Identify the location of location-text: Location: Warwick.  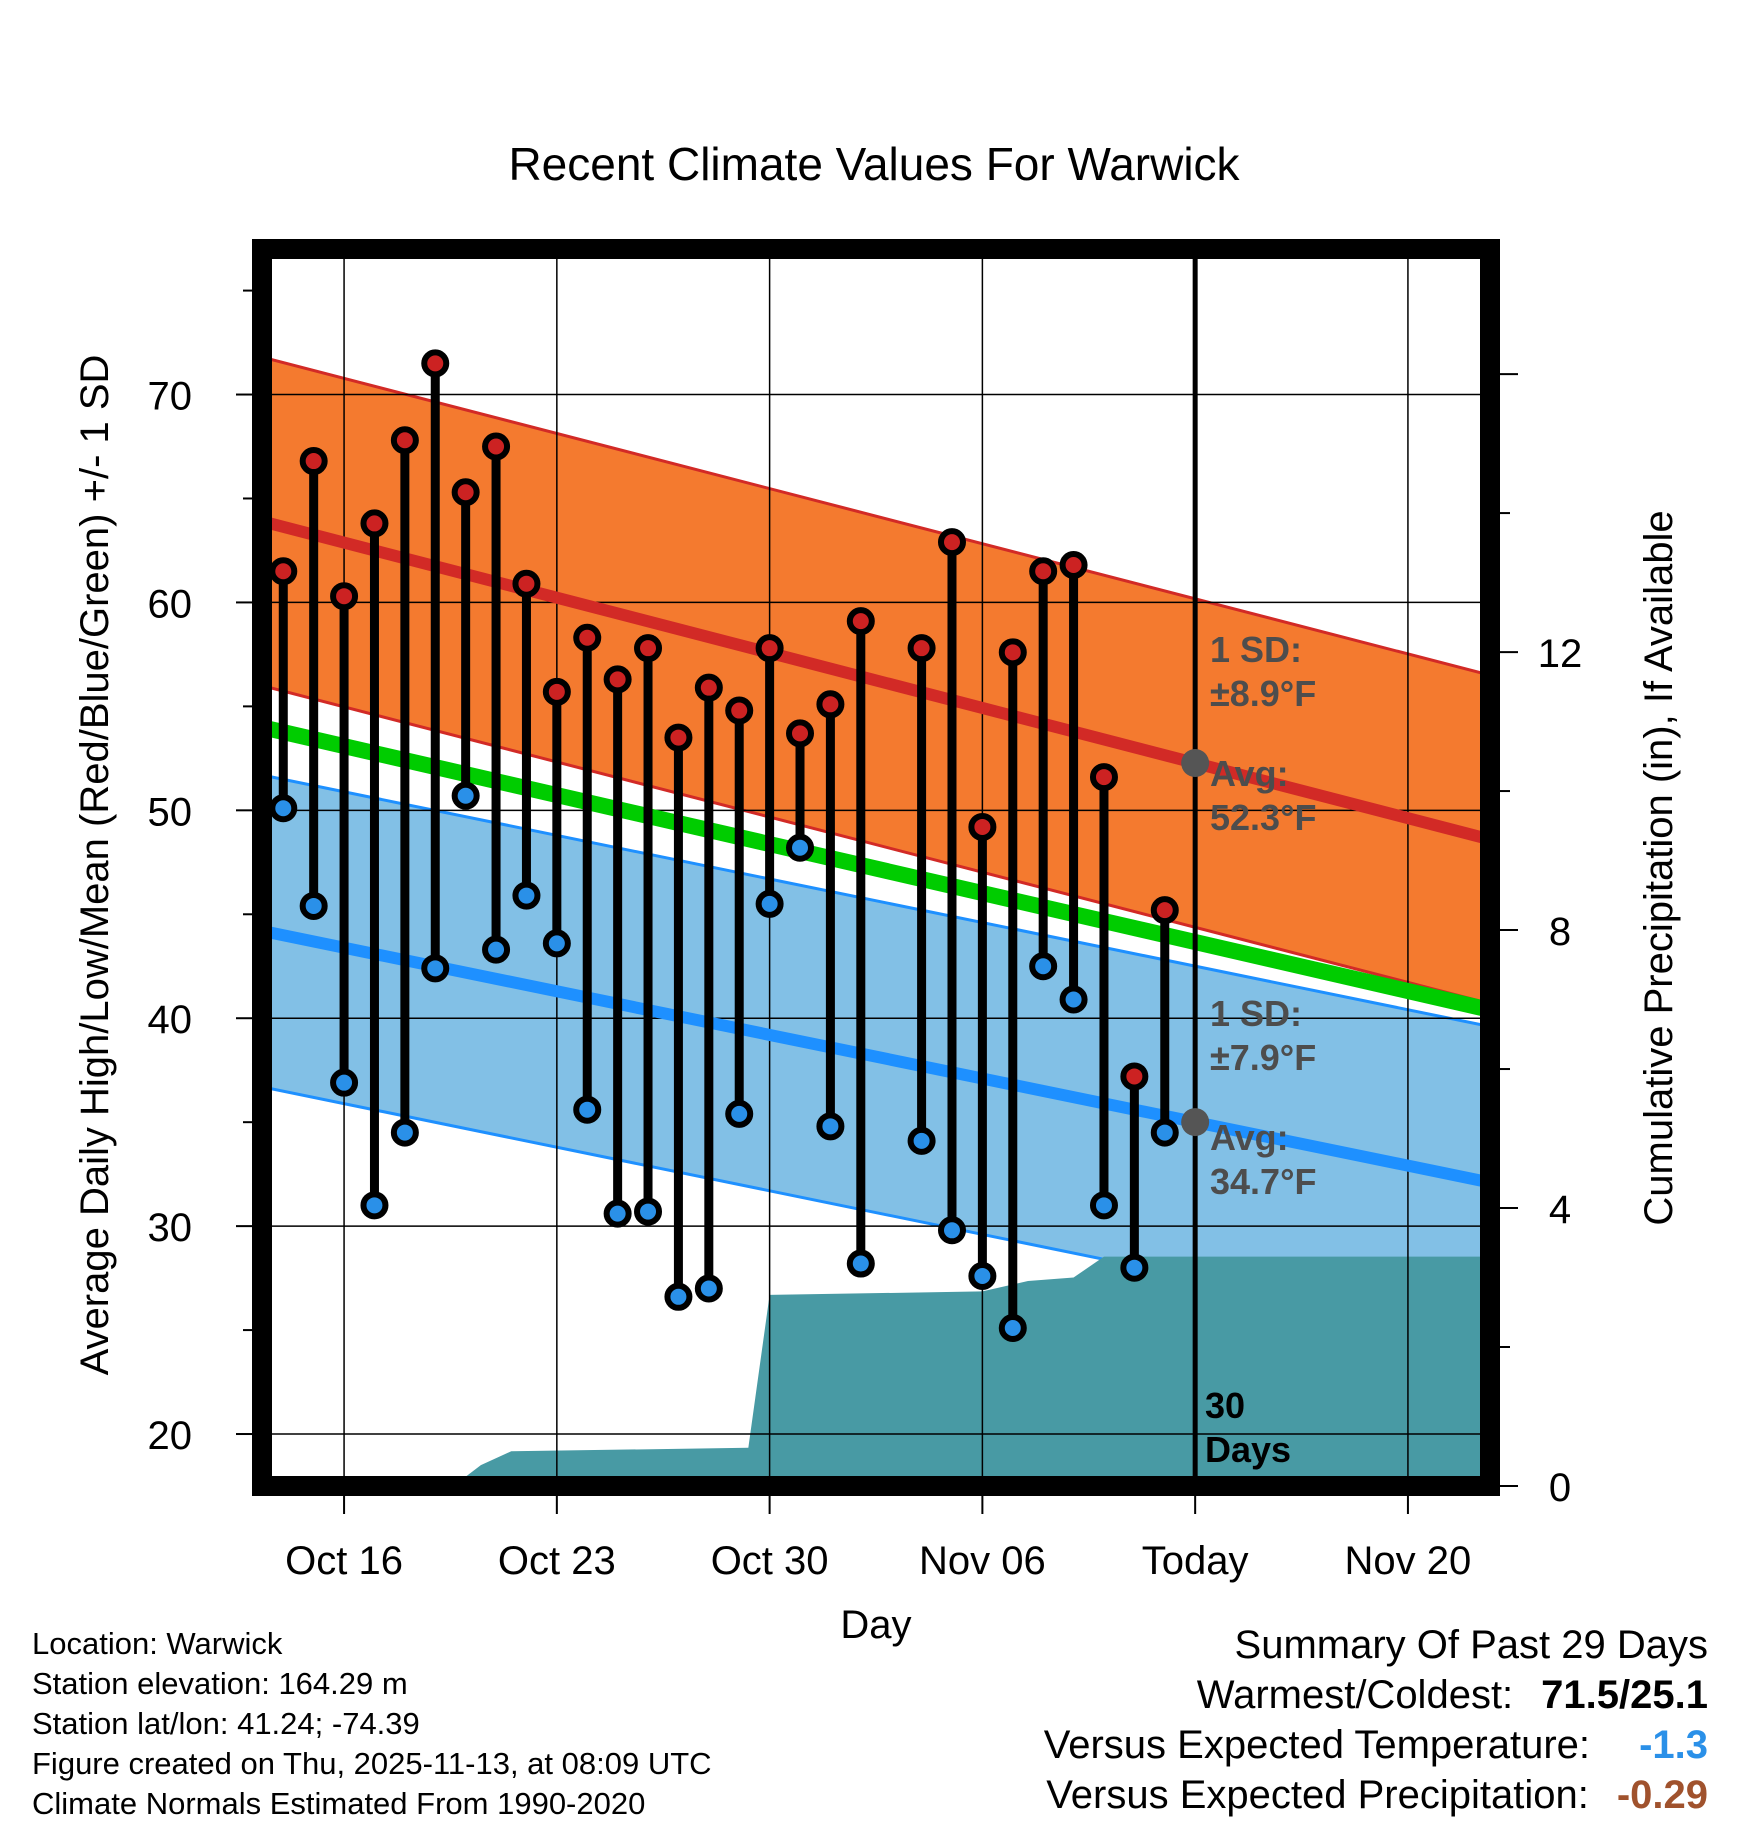
(157, 1643).